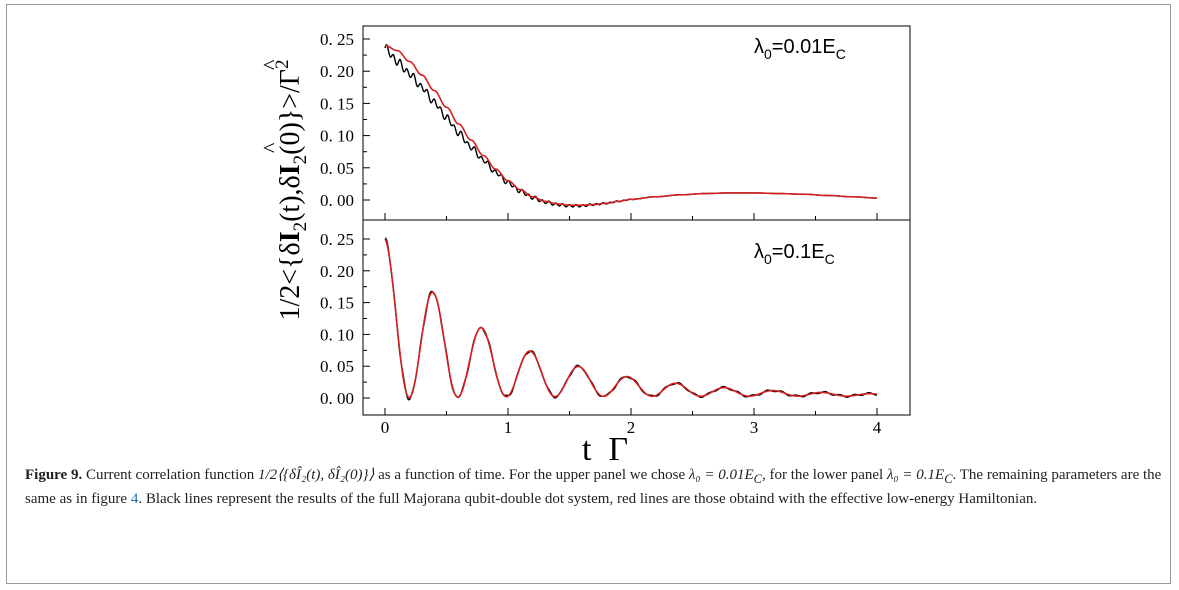 The image size is (1179, 590). What do you see at coordinates (824, 475) in the screenshot?
I see `caption-text-3: , for the lower panel` at bounding box center [824, 475].